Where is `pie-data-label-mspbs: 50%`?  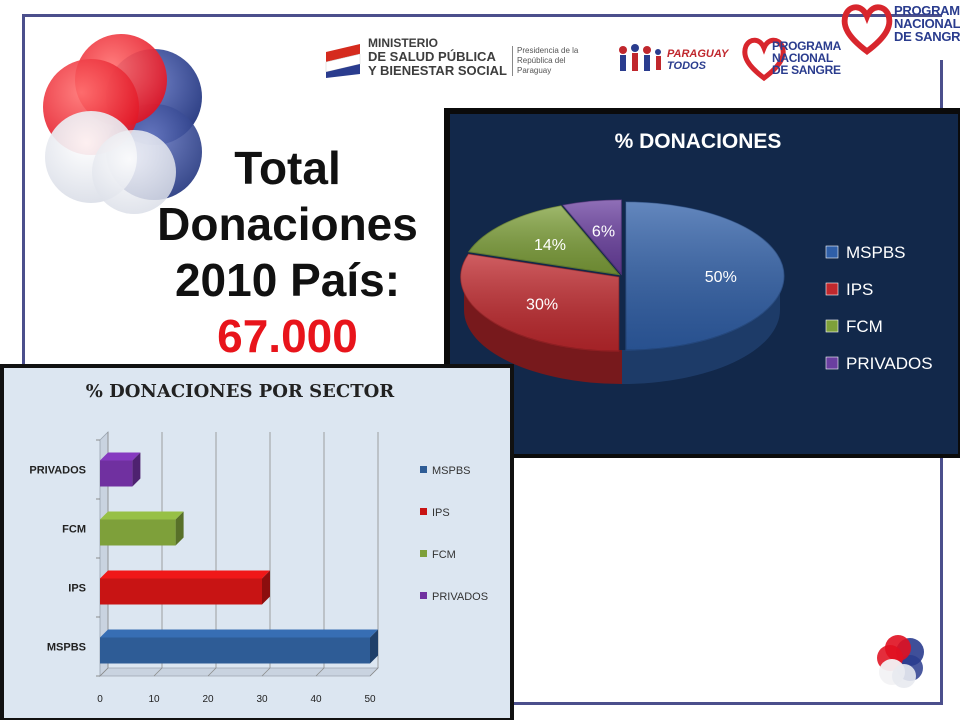 pie-data-label-mspbs: 50% is located at coordinates (721, 277).